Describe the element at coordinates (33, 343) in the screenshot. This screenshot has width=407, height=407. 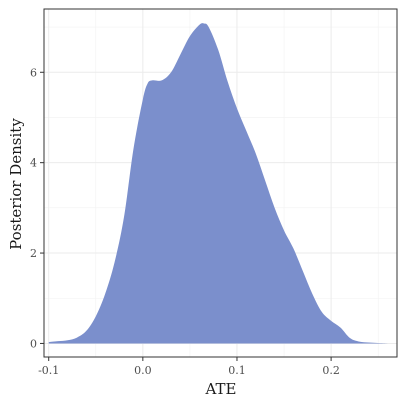
I see `y-tick-label: 0` at that location.